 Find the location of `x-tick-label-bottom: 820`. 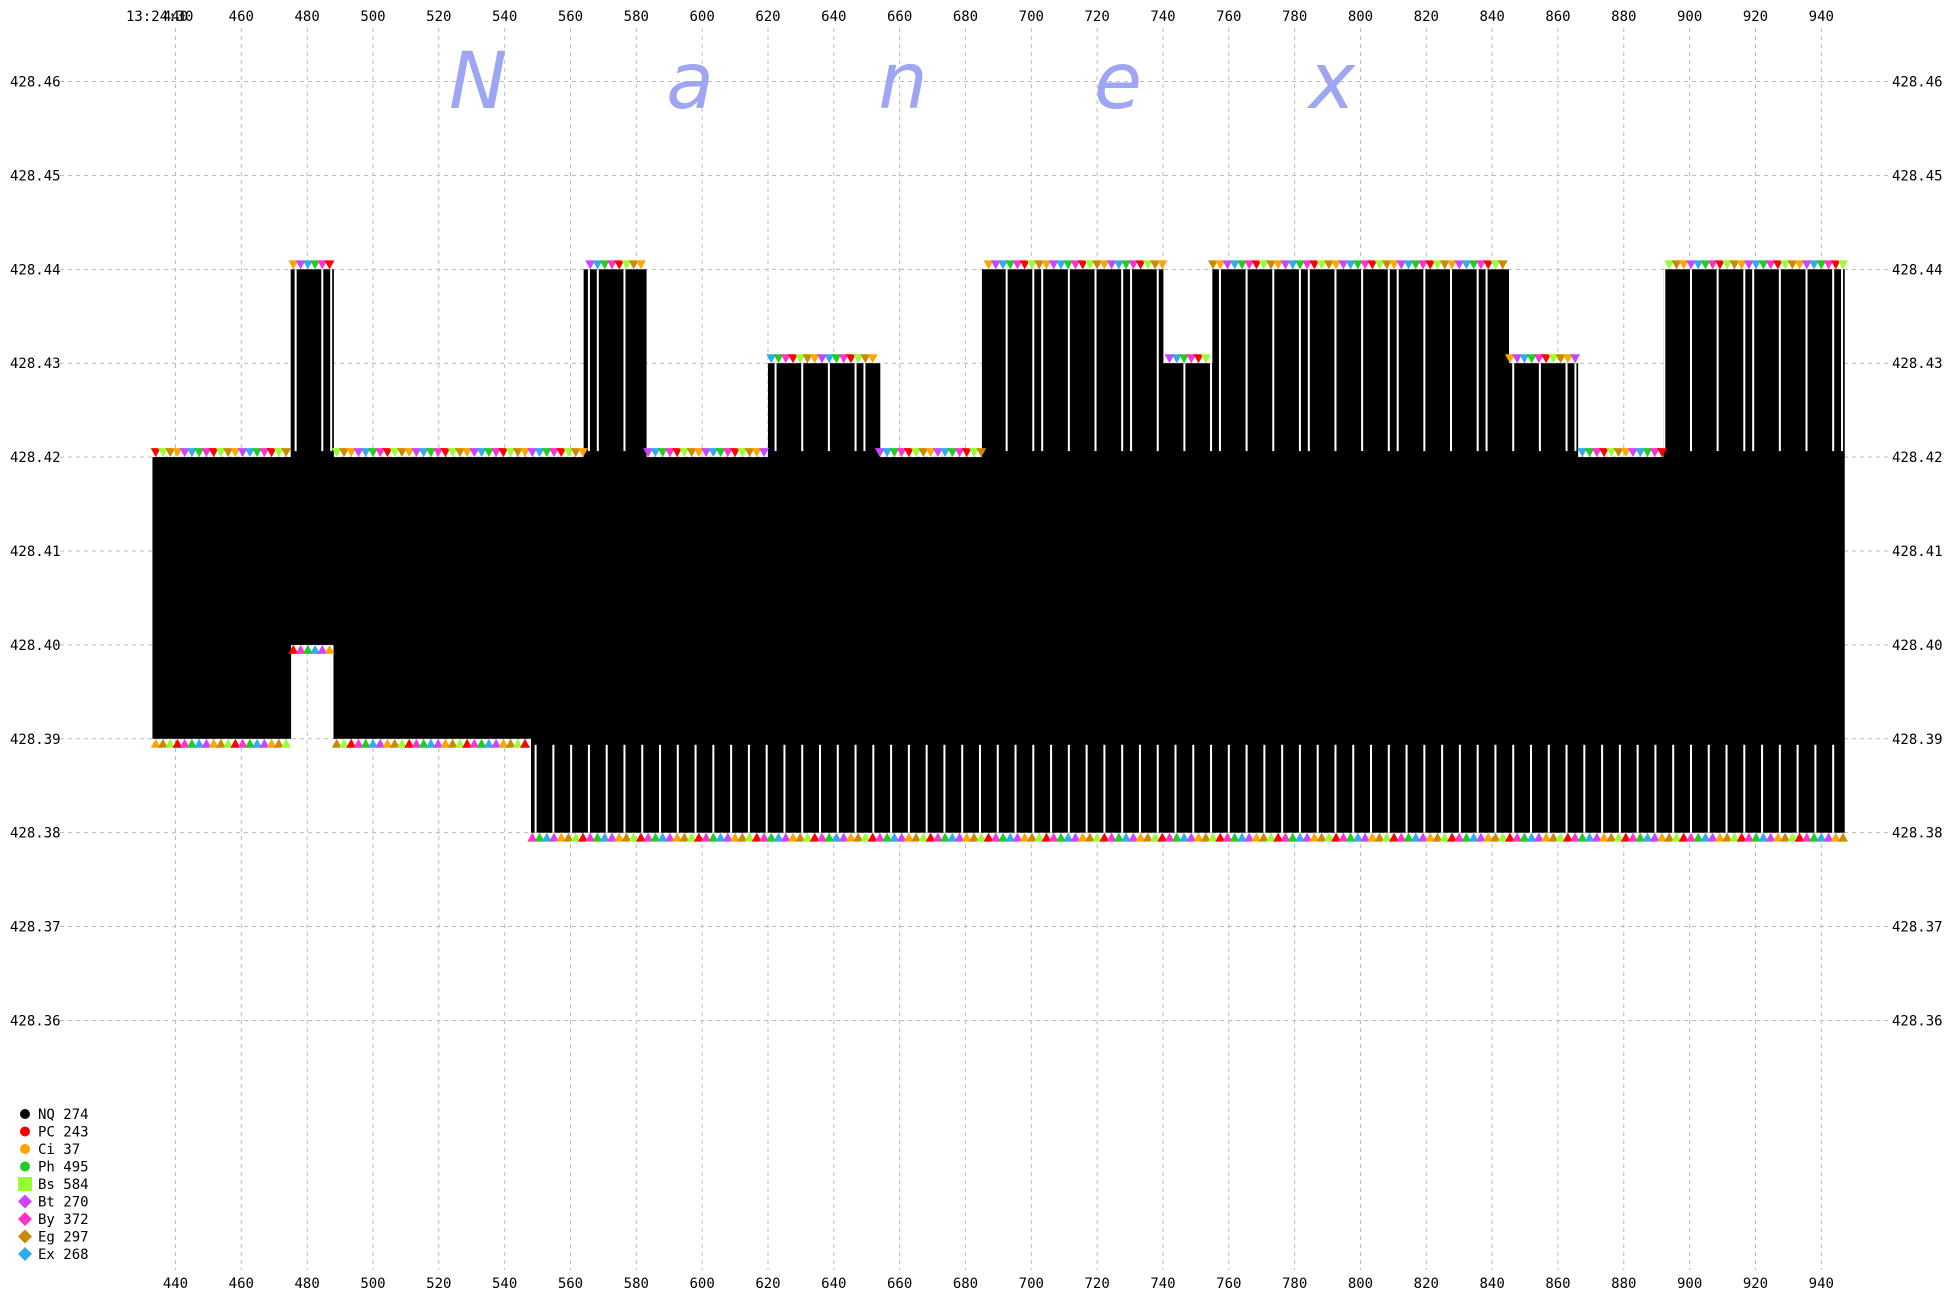

x-tick-label-bottom: 820 is located at coordinates (1426, 1283).